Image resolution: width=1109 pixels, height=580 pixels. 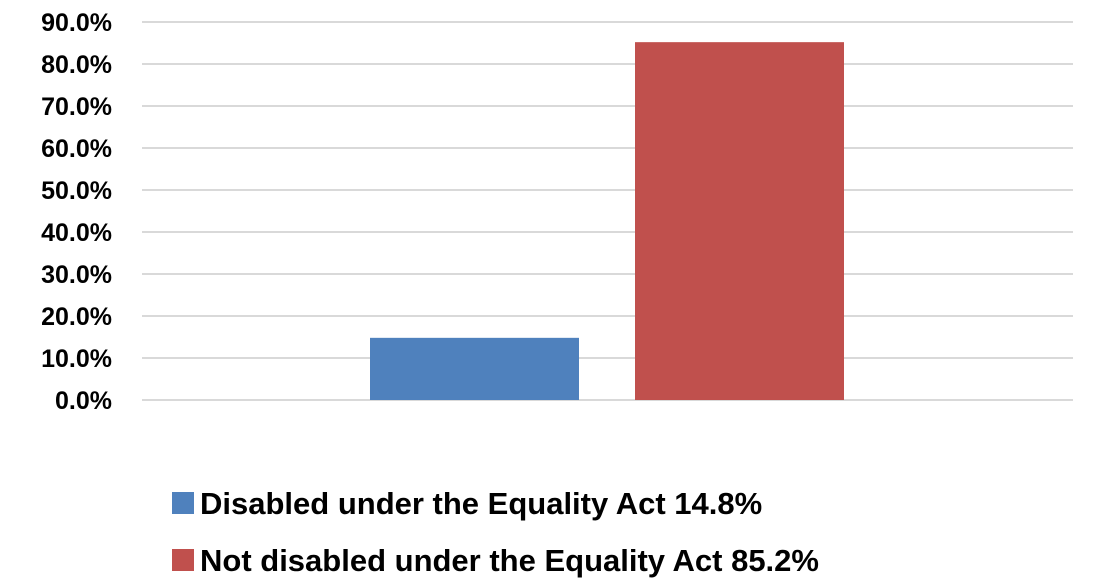 I want to click on y-tick-label: 20.0%, so click(x=76, y=317).